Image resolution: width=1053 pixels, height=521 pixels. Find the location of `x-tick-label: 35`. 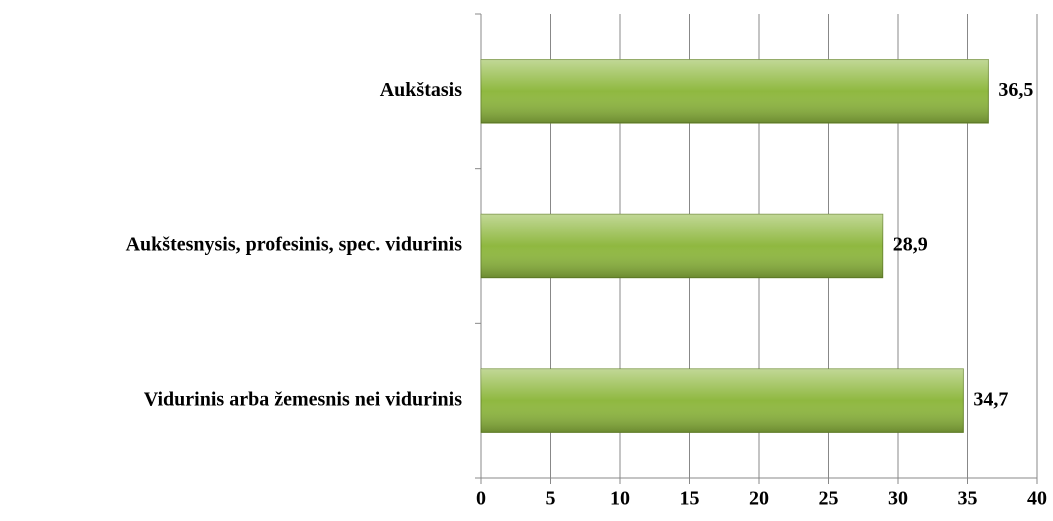

x-tick-label: 35 is located at coordinates (968, 499).